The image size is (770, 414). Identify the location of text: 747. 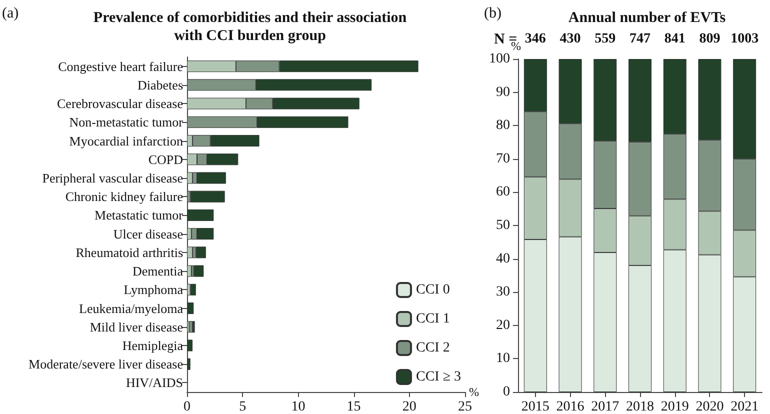
(640, 39).